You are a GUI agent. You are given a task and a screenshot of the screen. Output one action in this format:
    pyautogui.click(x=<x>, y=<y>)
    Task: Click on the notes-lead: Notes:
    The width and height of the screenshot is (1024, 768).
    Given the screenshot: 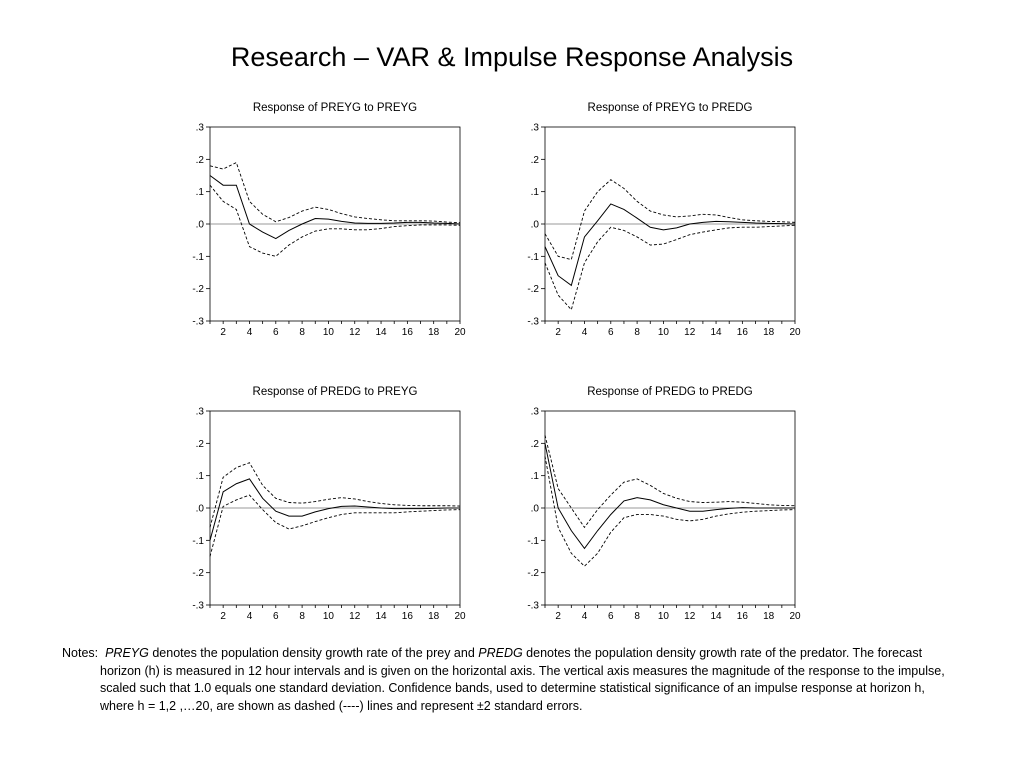 What is the action you would take?
    pyautogui.click(x=80, y=653)
    